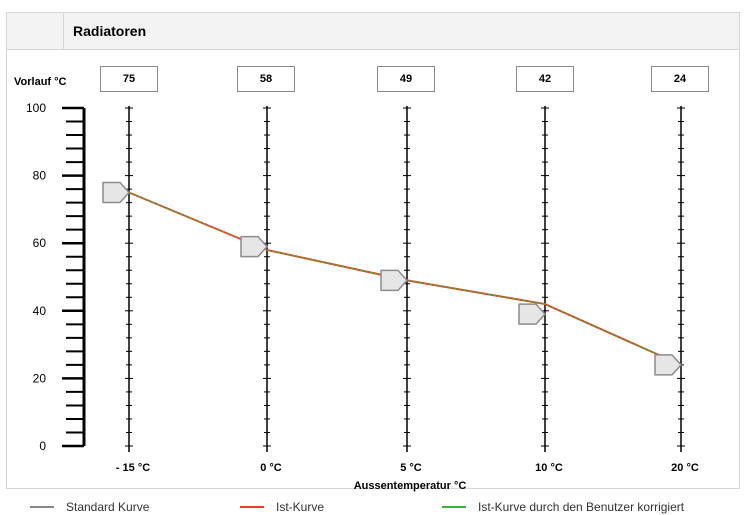 The height and width of the screenshot is (515, 744). Describe the element at coordinates (266, 79) in the screenshot. I see `vorlauf-value-box: 58` at that location.